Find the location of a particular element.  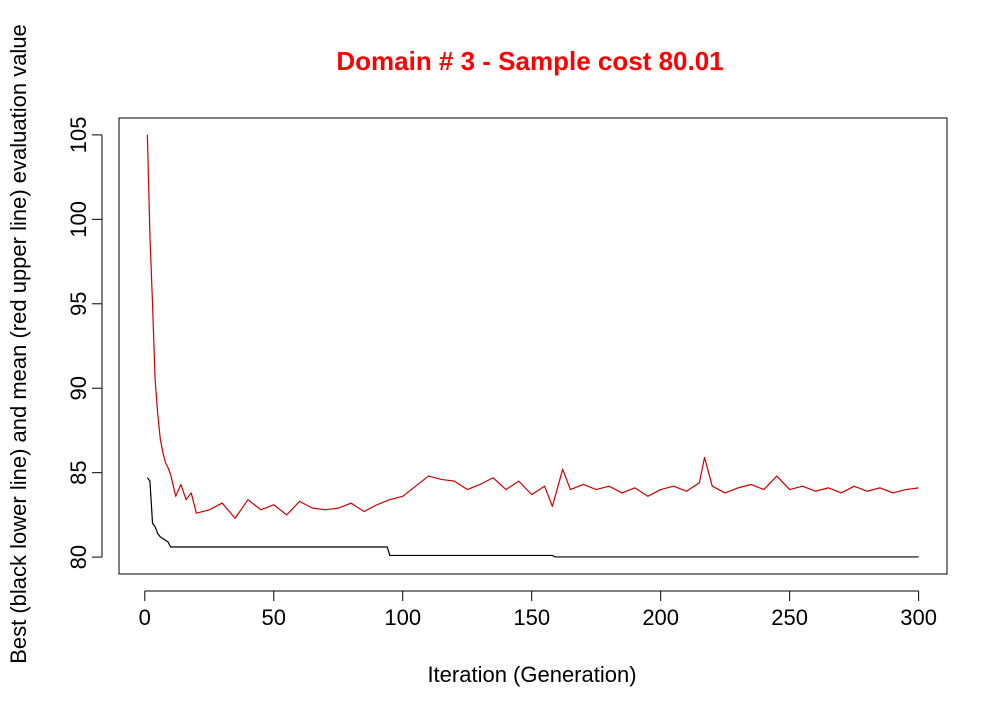

chart-title: Domain # 3 - Sample cost 80.01 is located at coordinates (529, 61).